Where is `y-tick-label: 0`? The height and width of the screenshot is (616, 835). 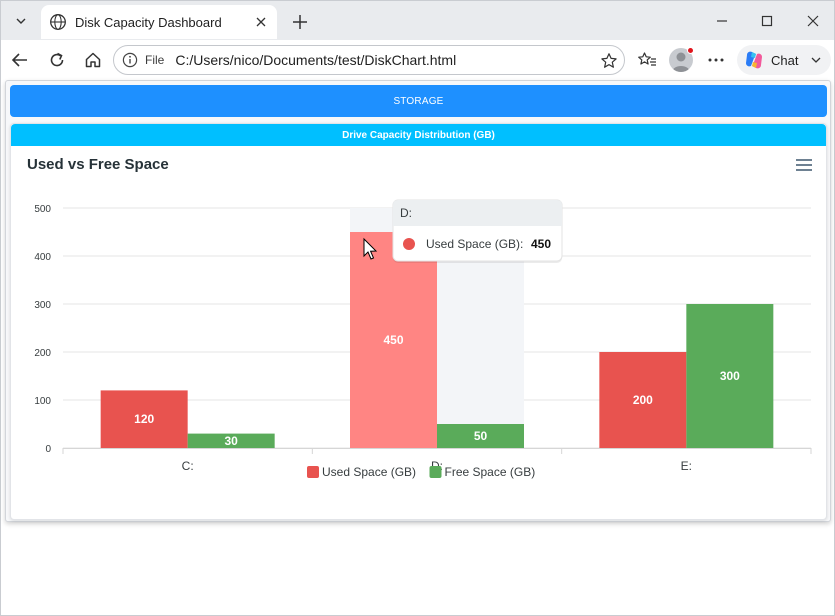
y-tick-label: 0 is located at coordinates (48, 449).